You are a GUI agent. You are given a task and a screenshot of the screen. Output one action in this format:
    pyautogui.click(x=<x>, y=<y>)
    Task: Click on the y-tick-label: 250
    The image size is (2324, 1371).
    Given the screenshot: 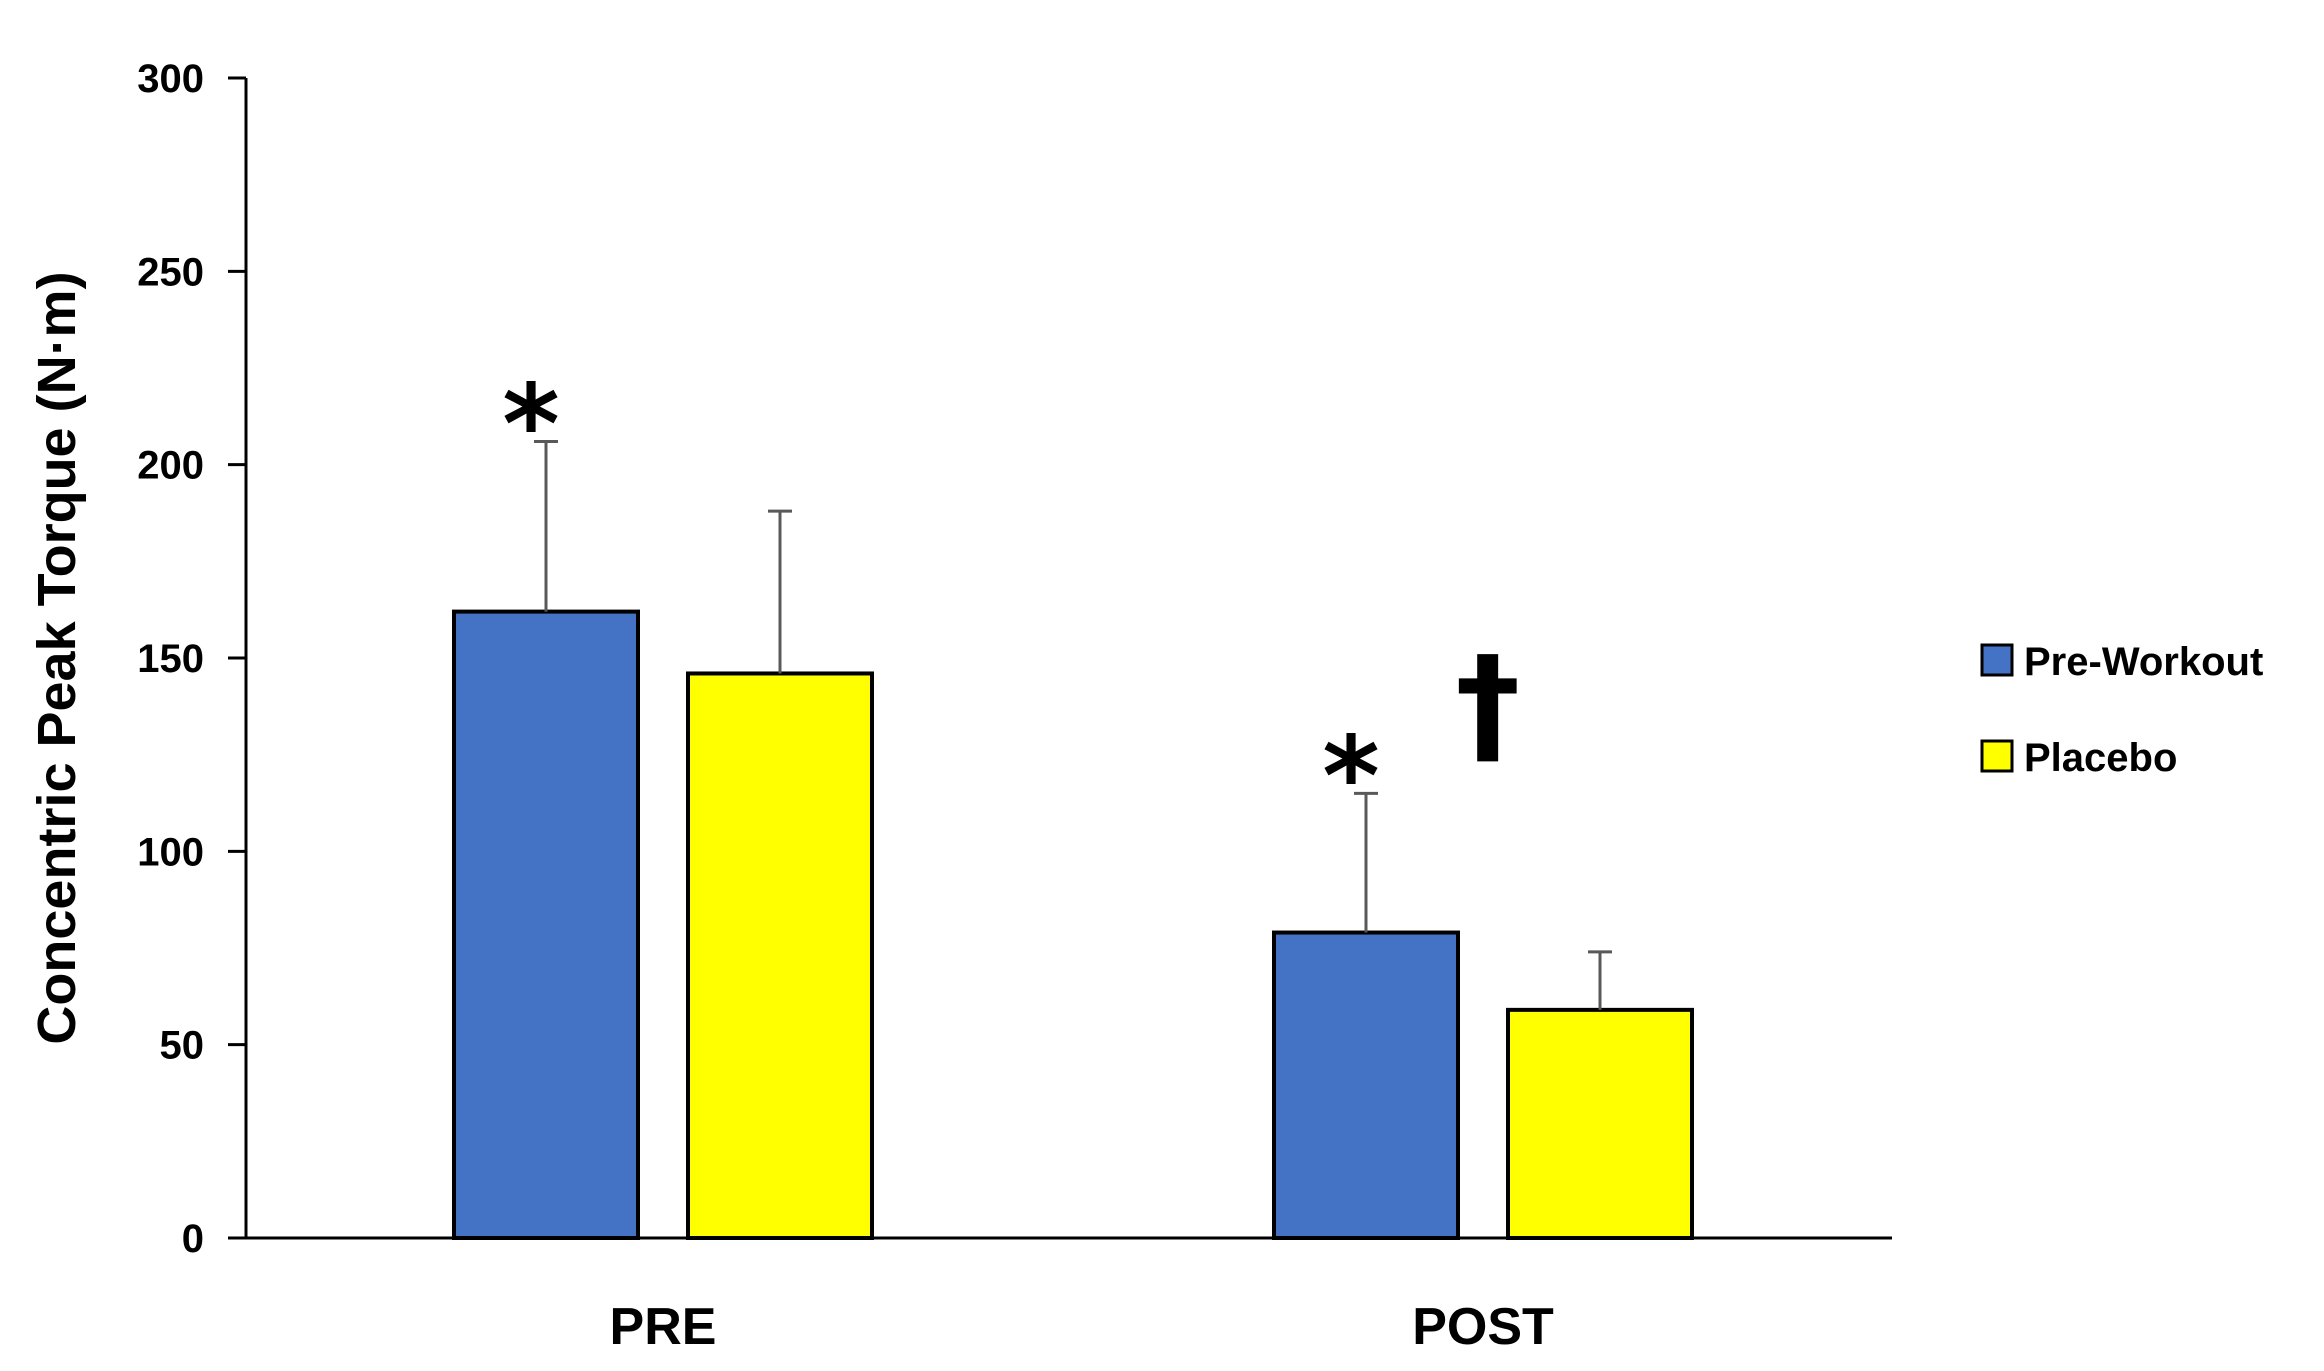 What is the action you would take?
    pyautogui.click(x=170, y=272)
    